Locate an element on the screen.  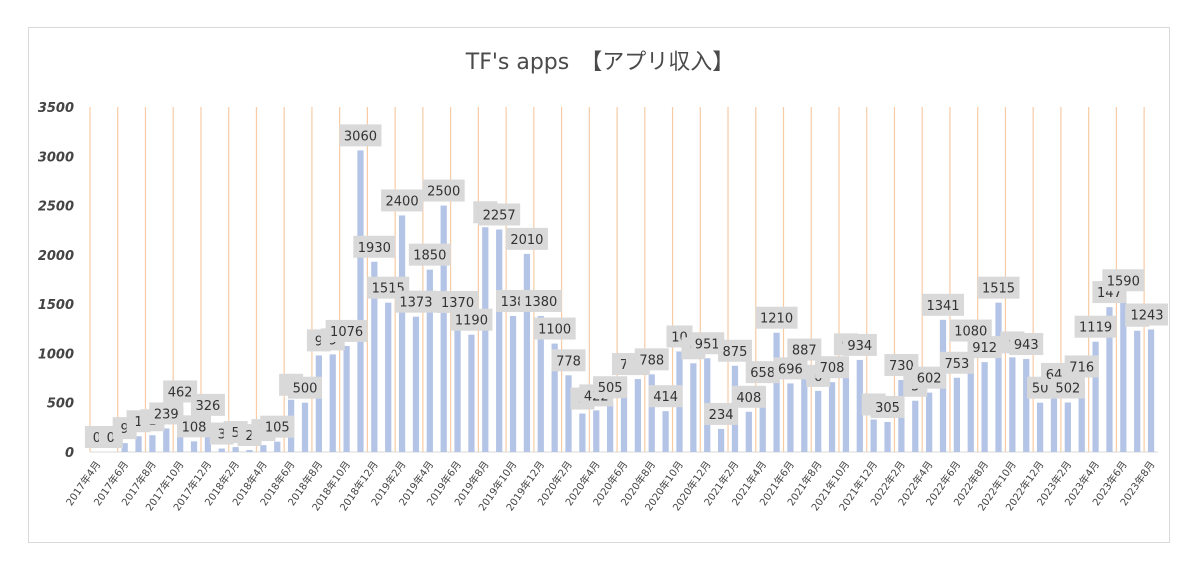
data-label-text: 658 is located at coordinates (762, 373).